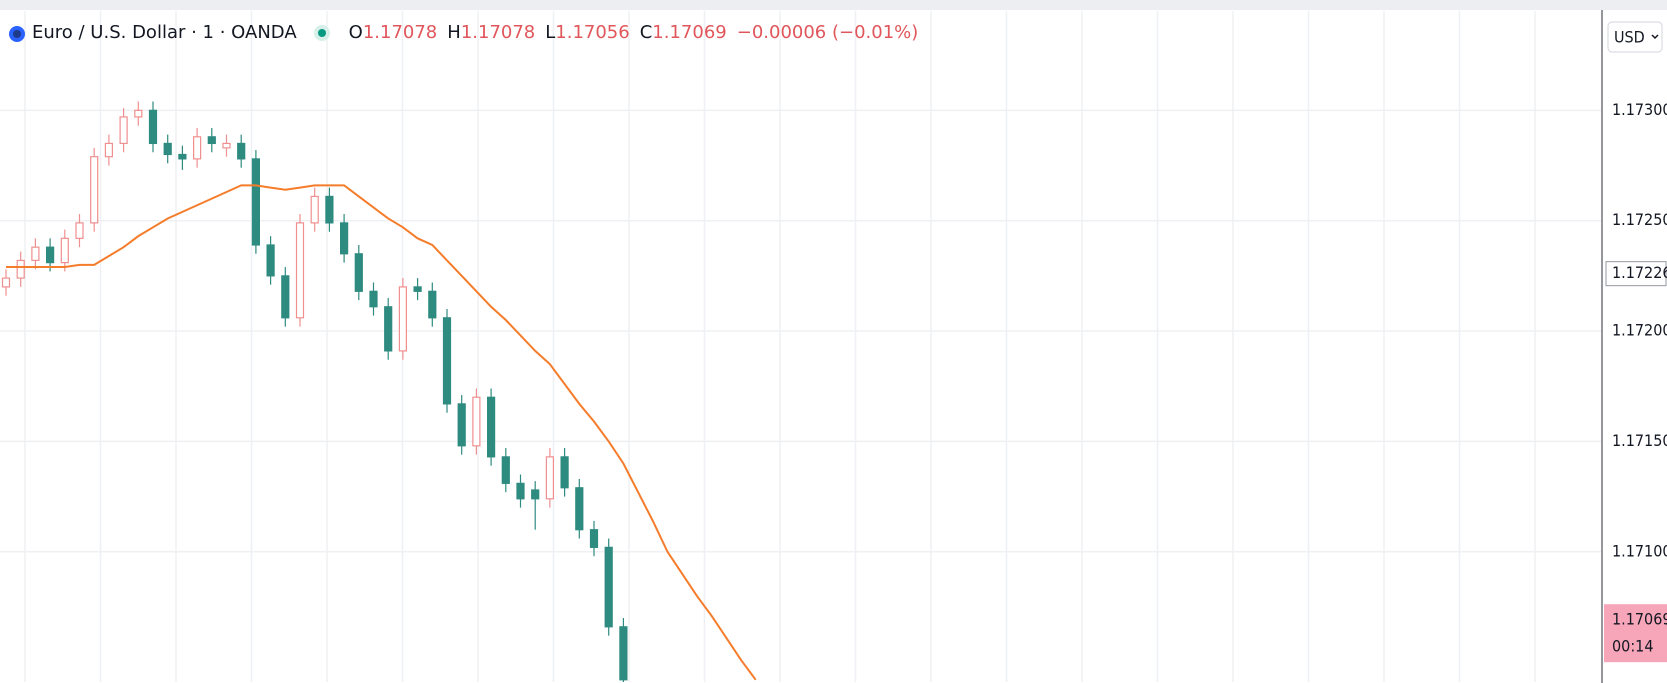  What do you see at coordinates (355, 32) in the screenshot?
I see `open-label: O` at bounding box center [355, 32].